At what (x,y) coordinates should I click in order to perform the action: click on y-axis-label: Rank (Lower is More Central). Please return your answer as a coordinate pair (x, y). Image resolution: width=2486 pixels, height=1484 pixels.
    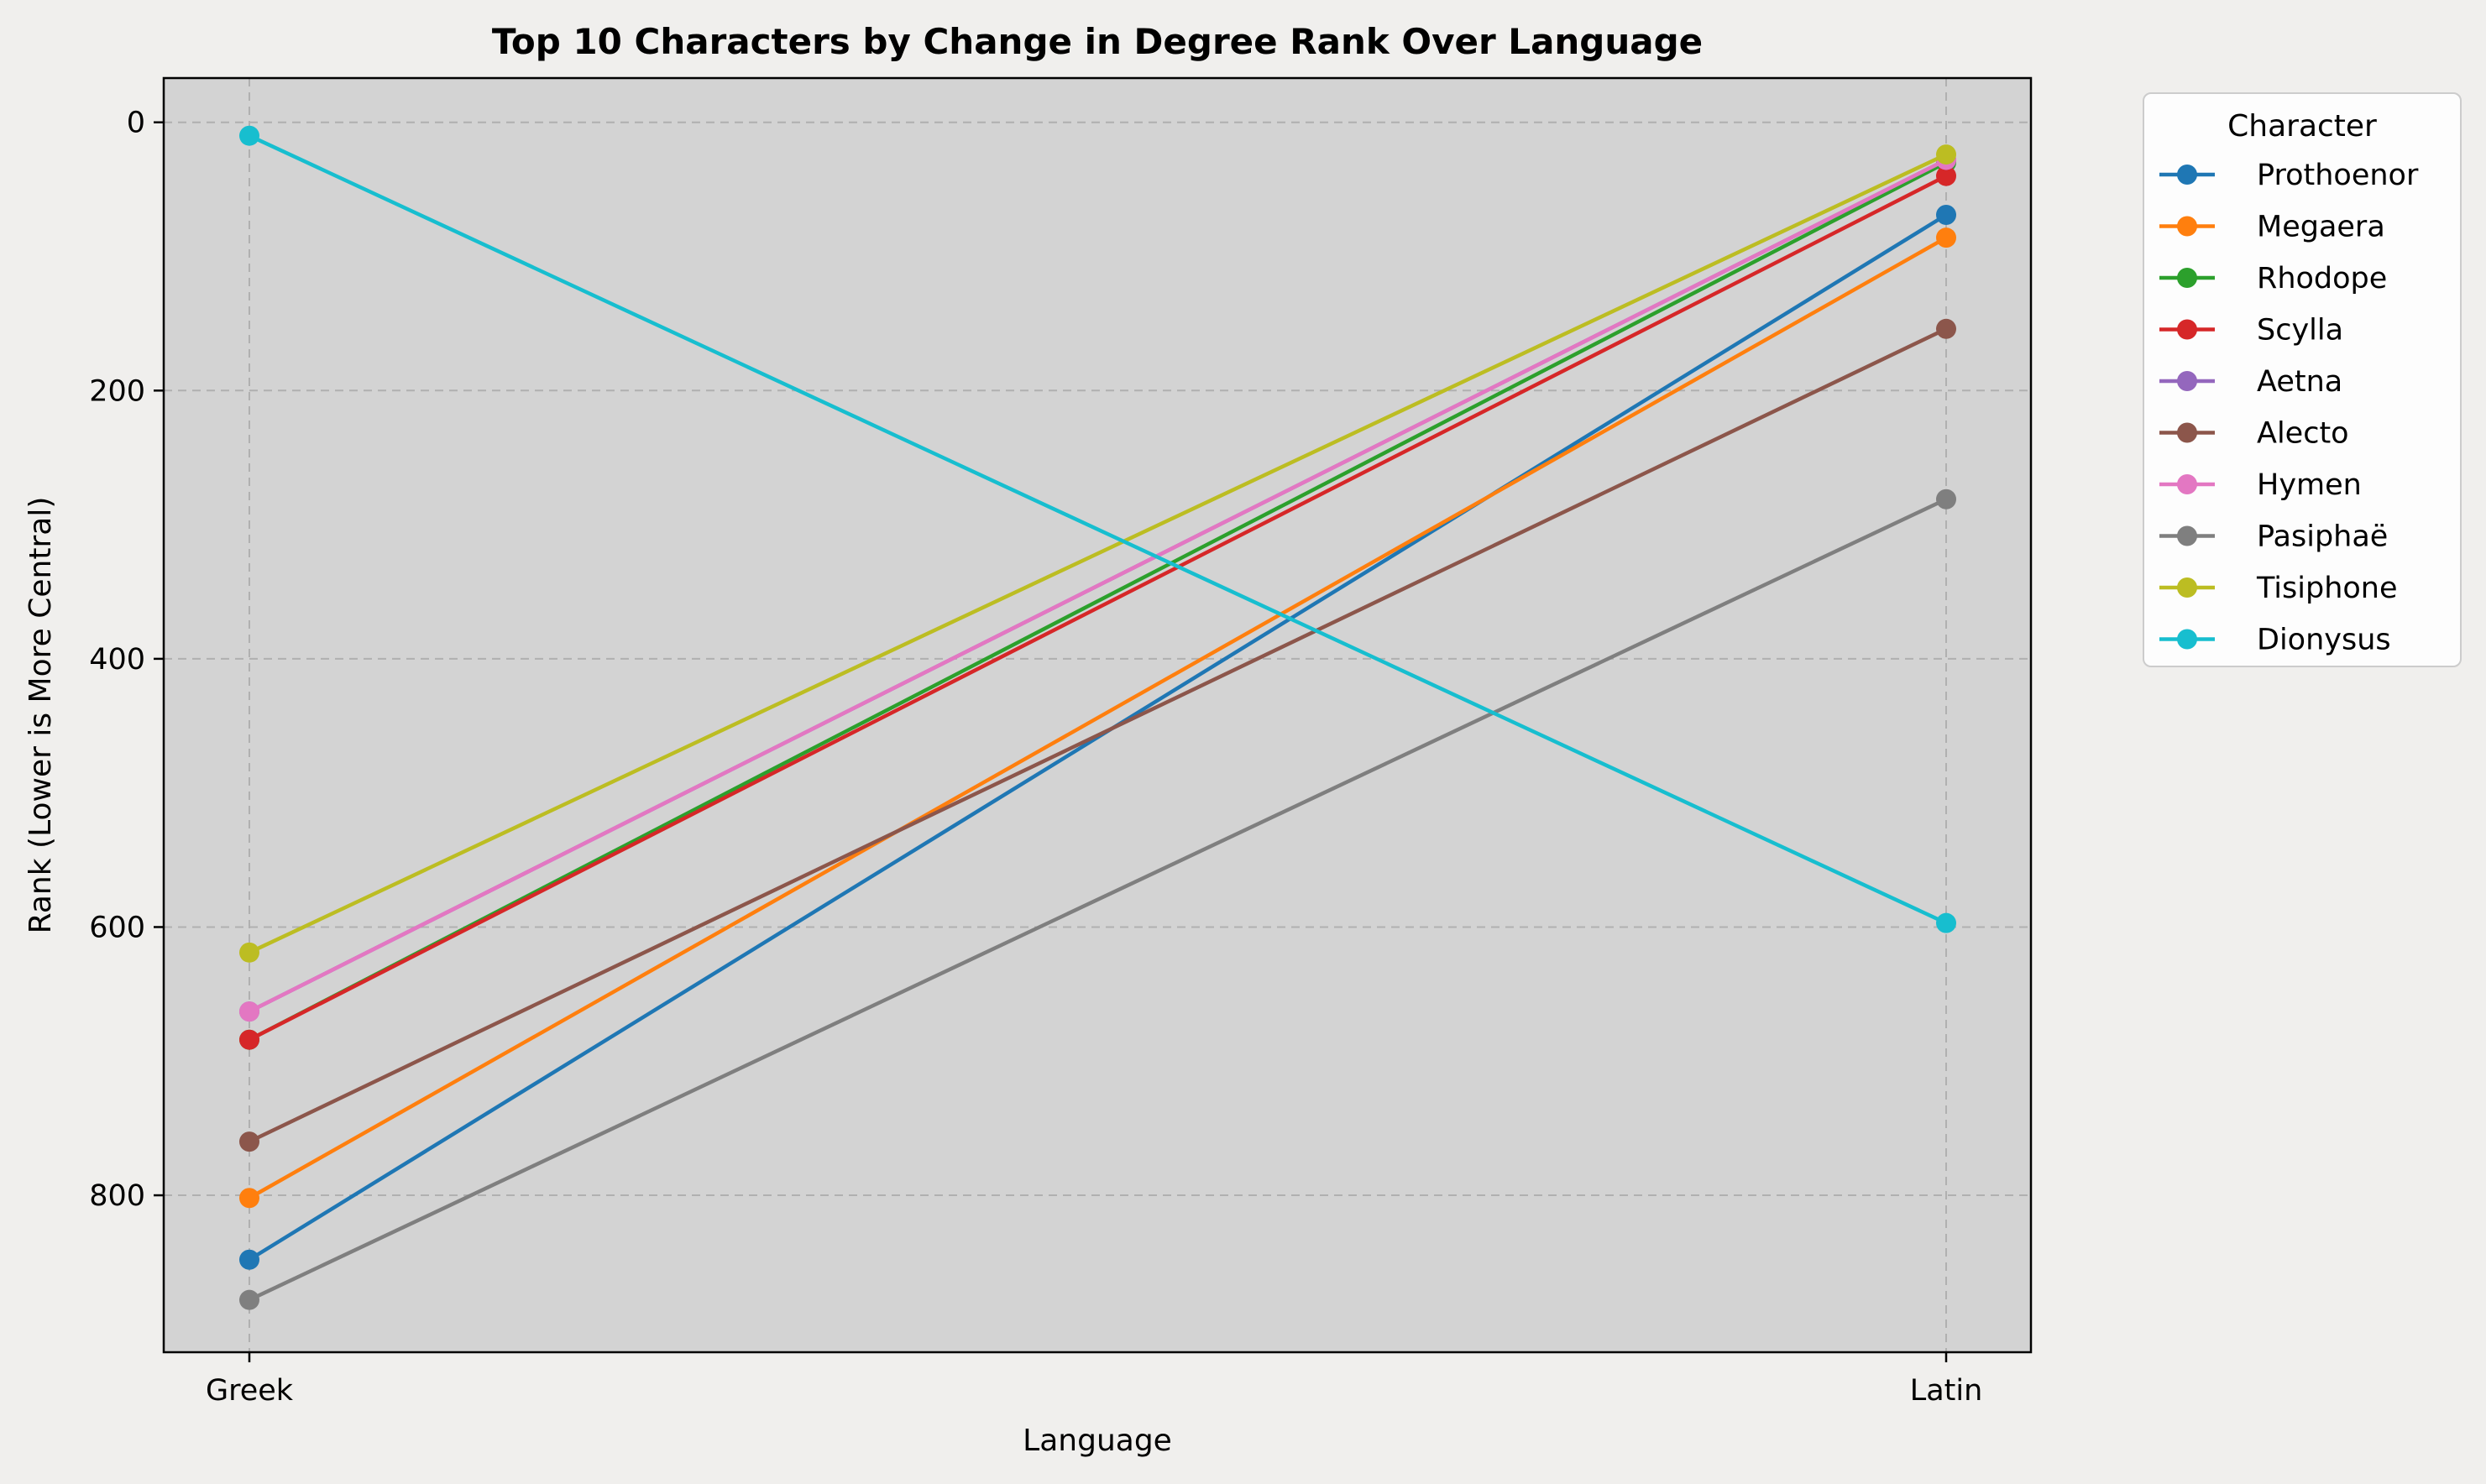
    Looking at the image, I should click on (41, 715).